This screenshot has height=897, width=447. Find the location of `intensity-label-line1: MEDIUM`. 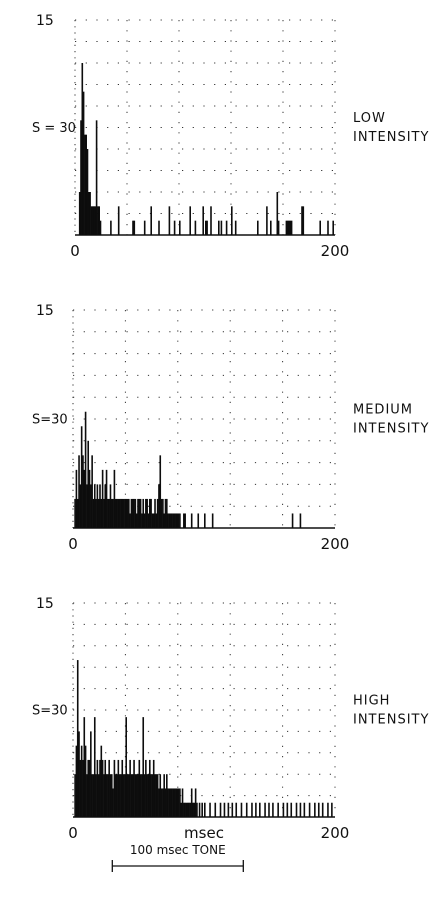

intensity-label-line1: MEDIUM is located at coordinates (383, 409).